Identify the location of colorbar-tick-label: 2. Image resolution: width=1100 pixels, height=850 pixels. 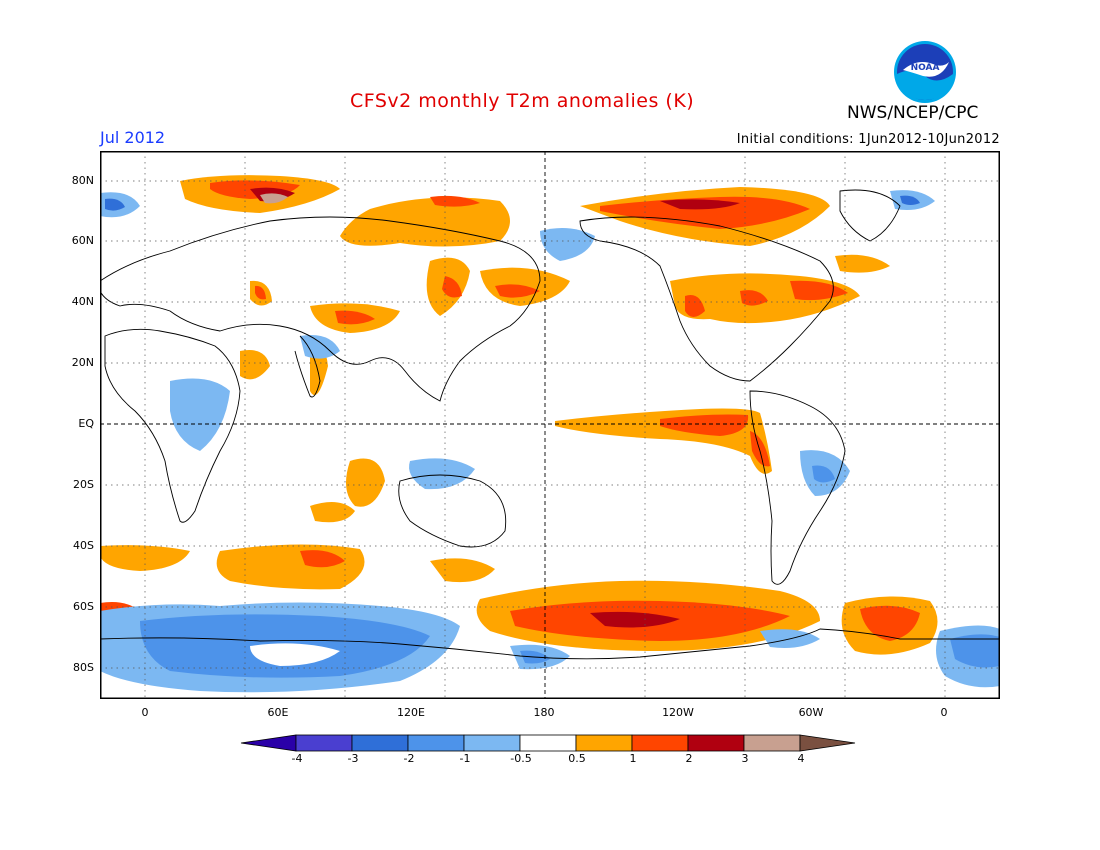
(689, 758).